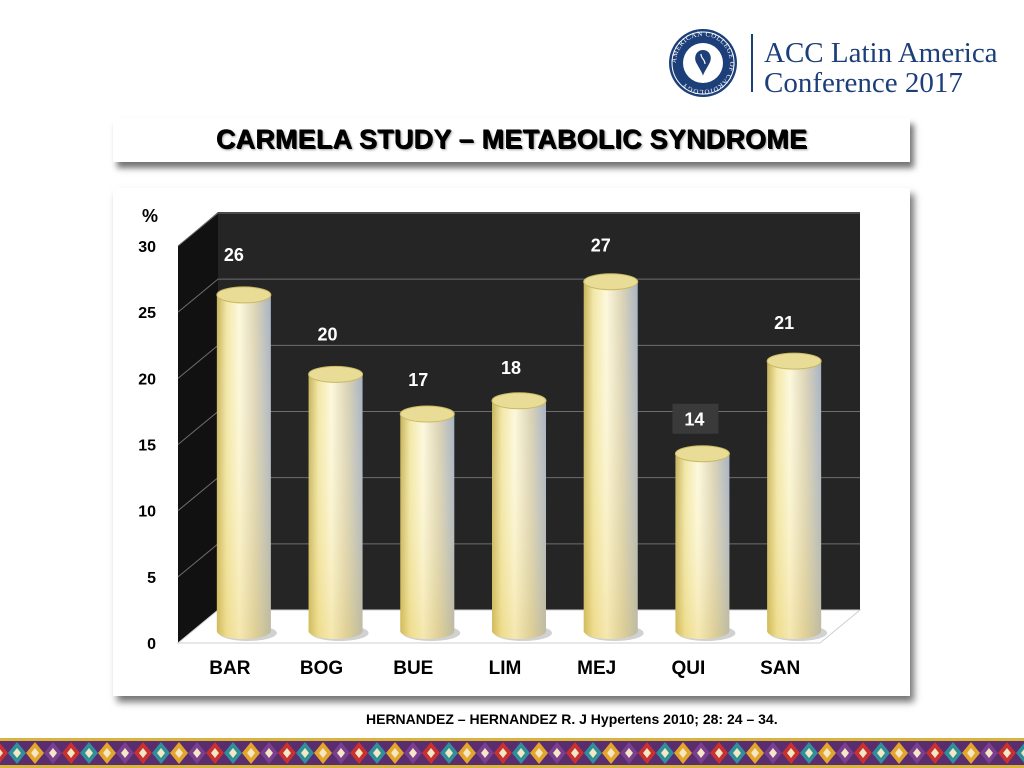 The width and height of the screenshot is (1024, 768). What do you see at coordinates (234, 255) in the screenshot?
I see `data-label: 26` at bounding box center [234, 255].